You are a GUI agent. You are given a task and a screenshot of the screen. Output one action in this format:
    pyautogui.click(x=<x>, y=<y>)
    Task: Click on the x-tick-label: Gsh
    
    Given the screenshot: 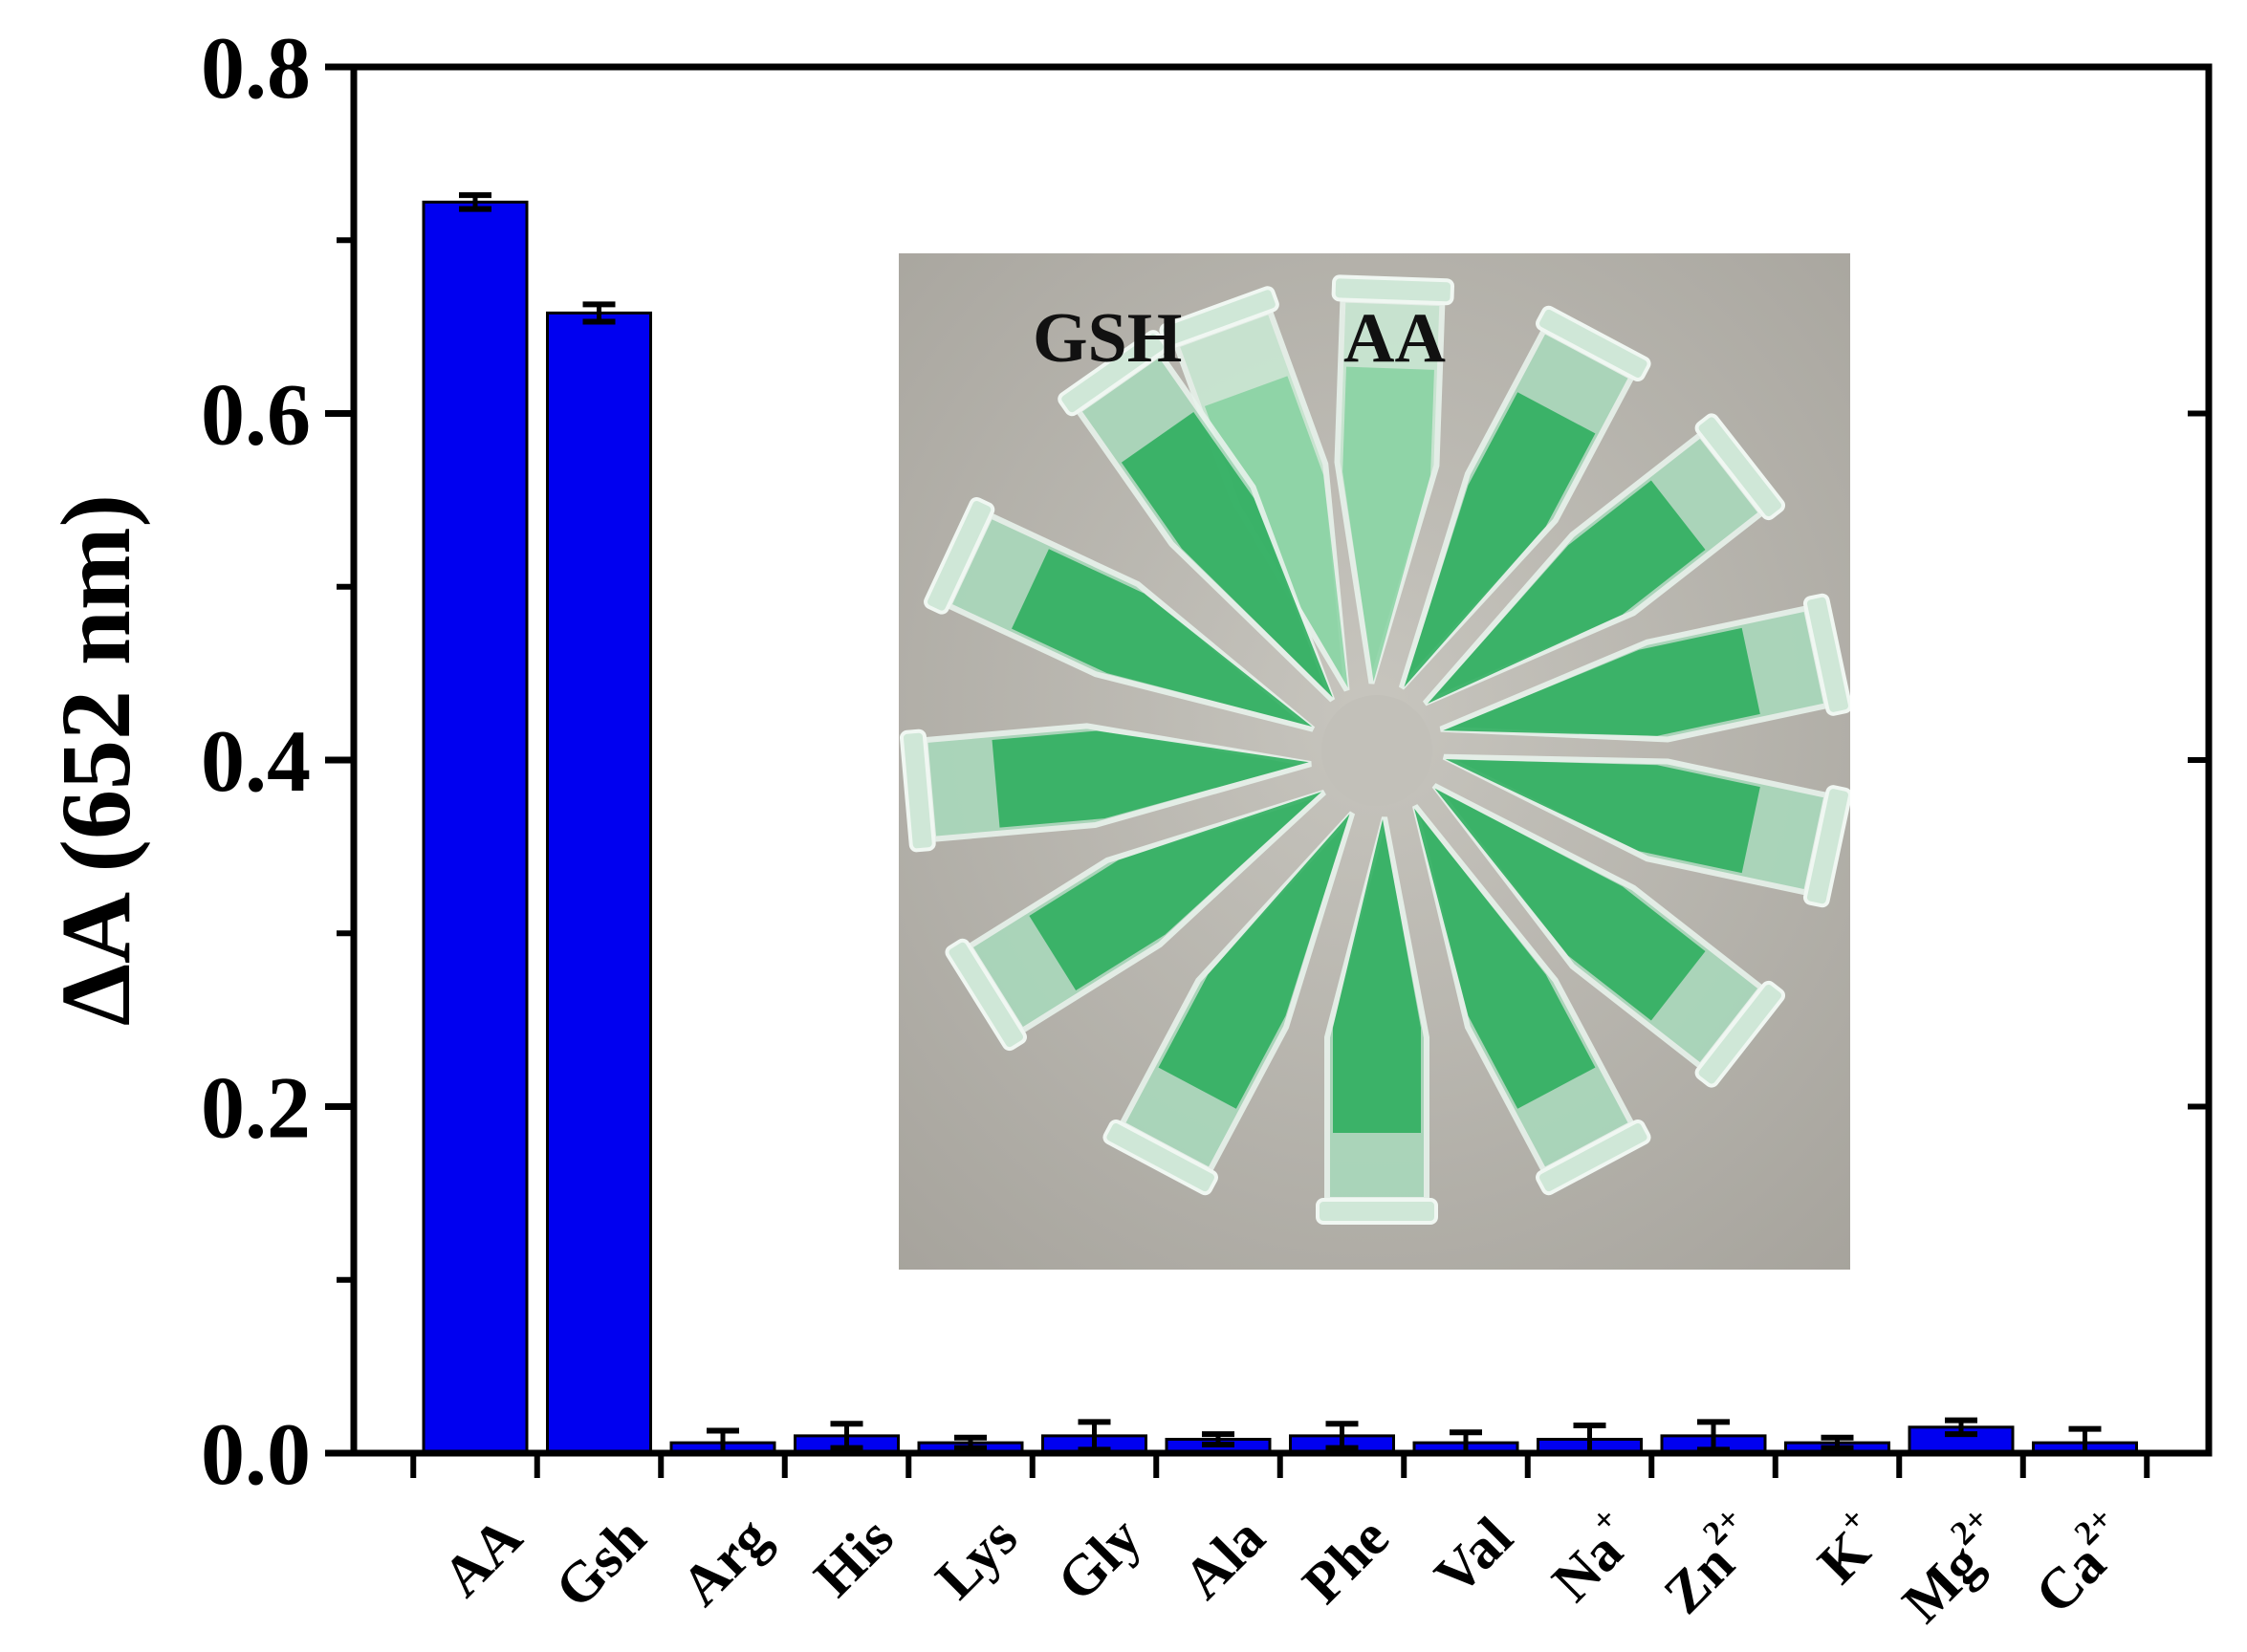 What is the action you would take?
    pyautogui.click(x=600, y=1563)
    